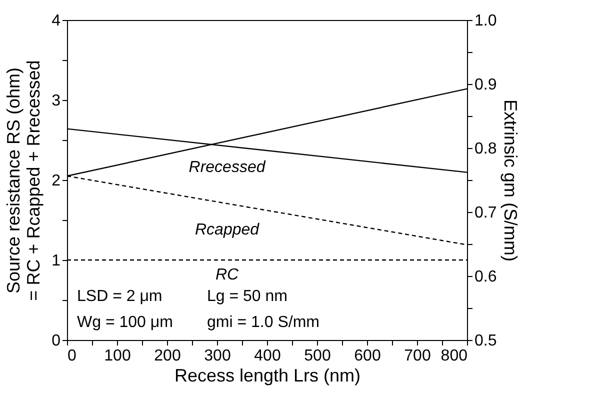 The height and width of the screenshot is (414, 604). Describe the element at coordinates (227, 230) in the screenshot. I see `annotation: Rcapped` at that location.